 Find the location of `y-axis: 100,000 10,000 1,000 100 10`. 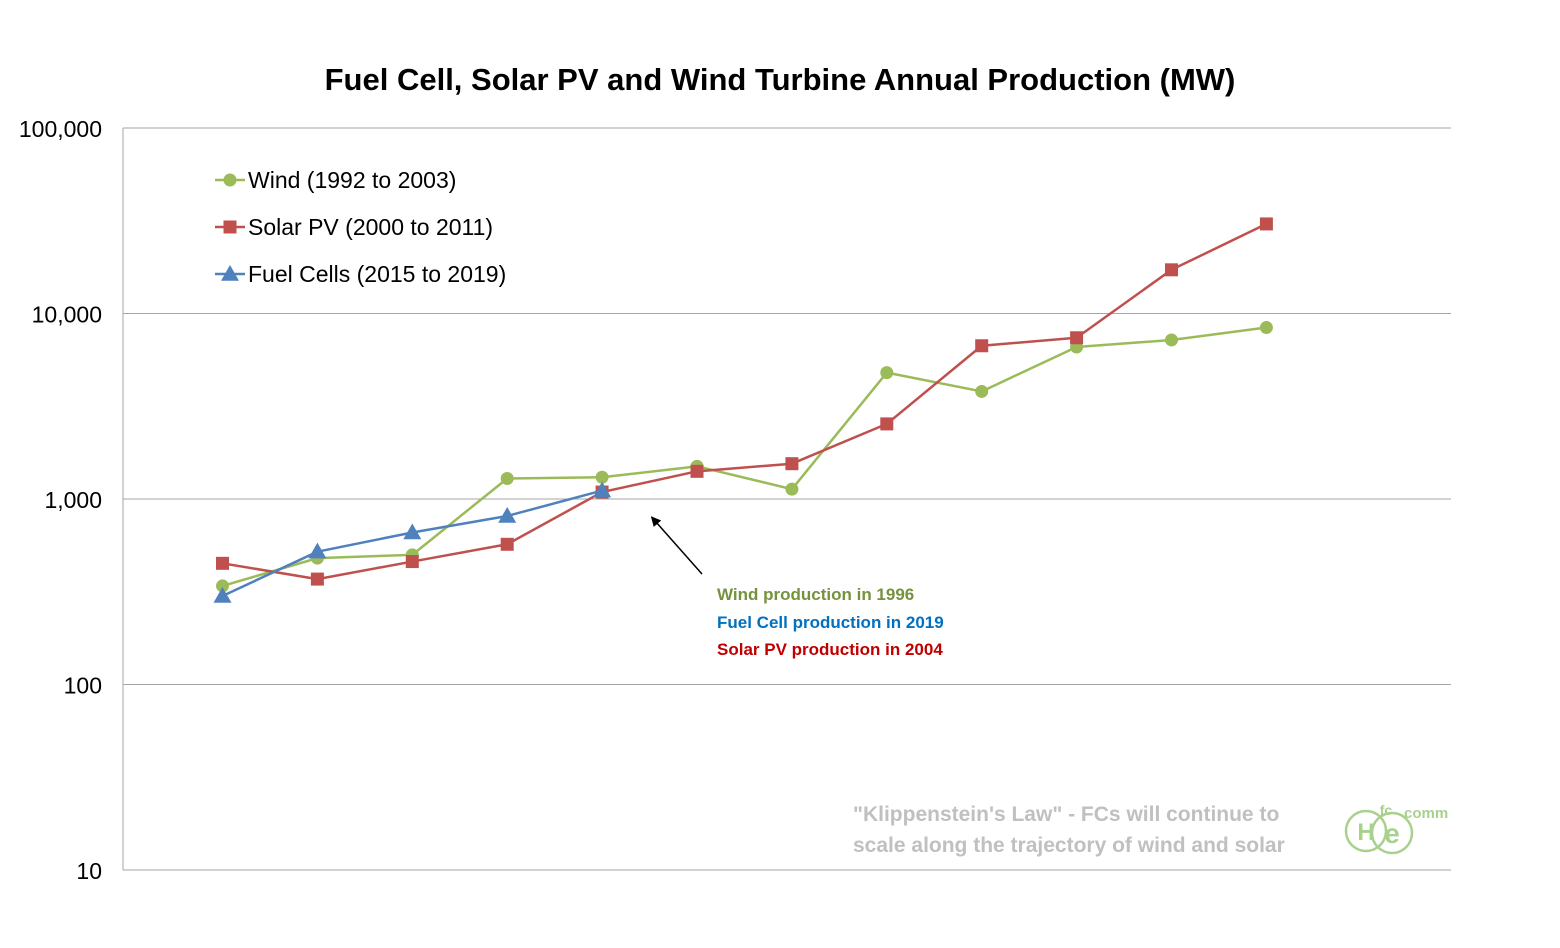

y-axis: 100,000 10,000 1,000 100 10 is located at coordinates (71, 500).